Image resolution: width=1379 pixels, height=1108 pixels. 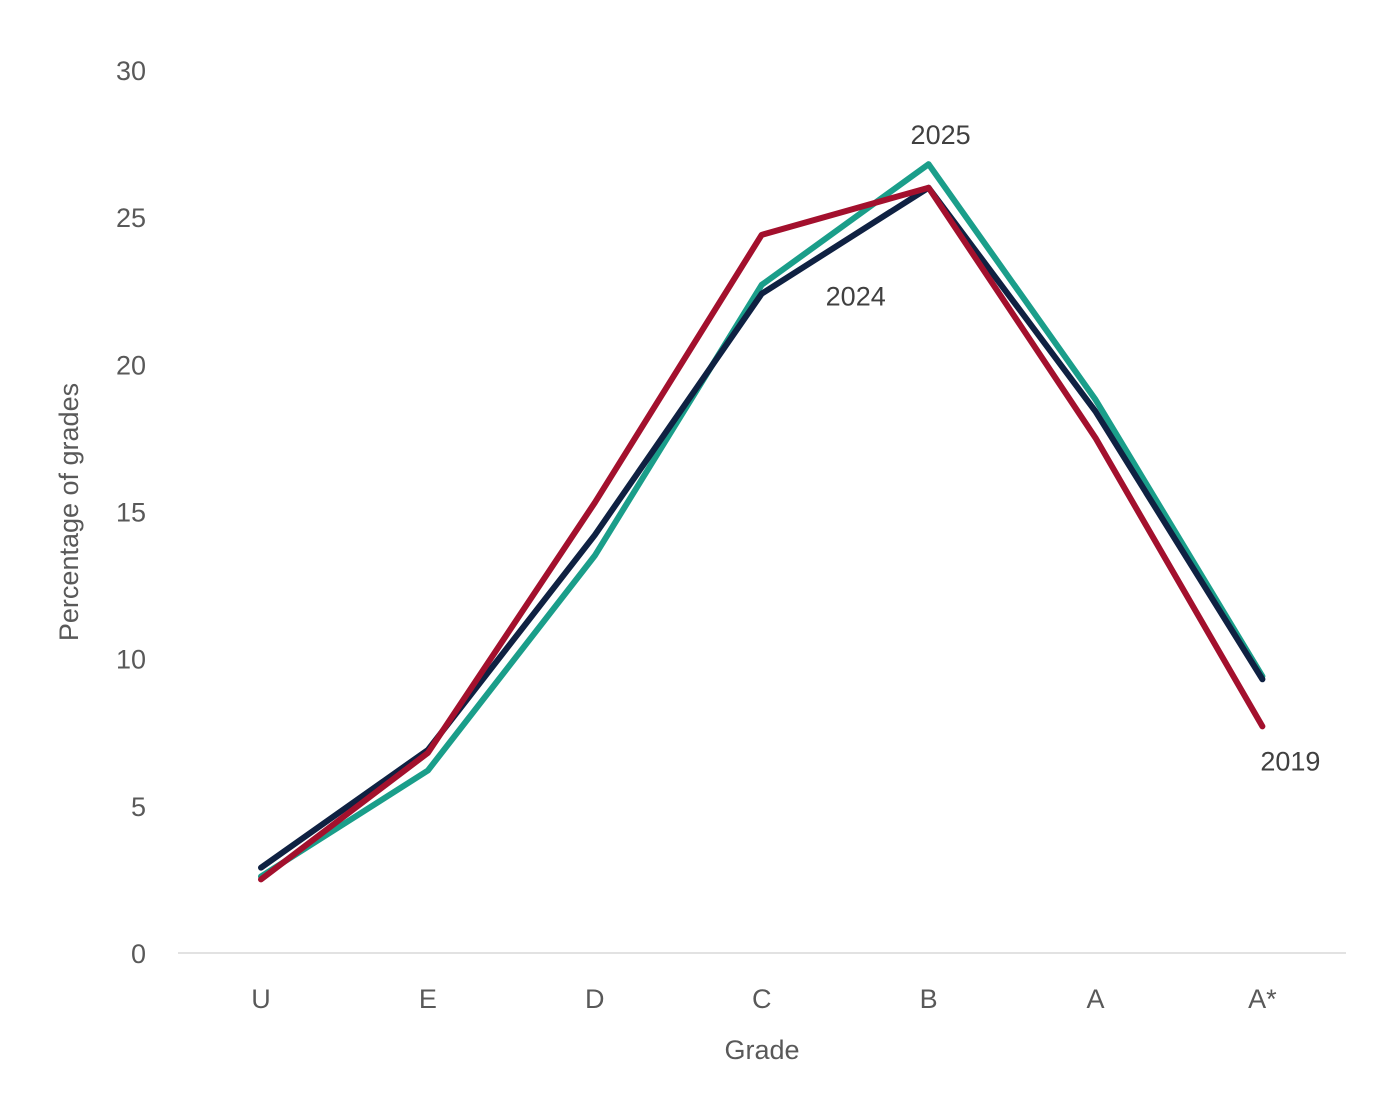 I want to click on x-tick-label: C, so click(x=762, y=999).